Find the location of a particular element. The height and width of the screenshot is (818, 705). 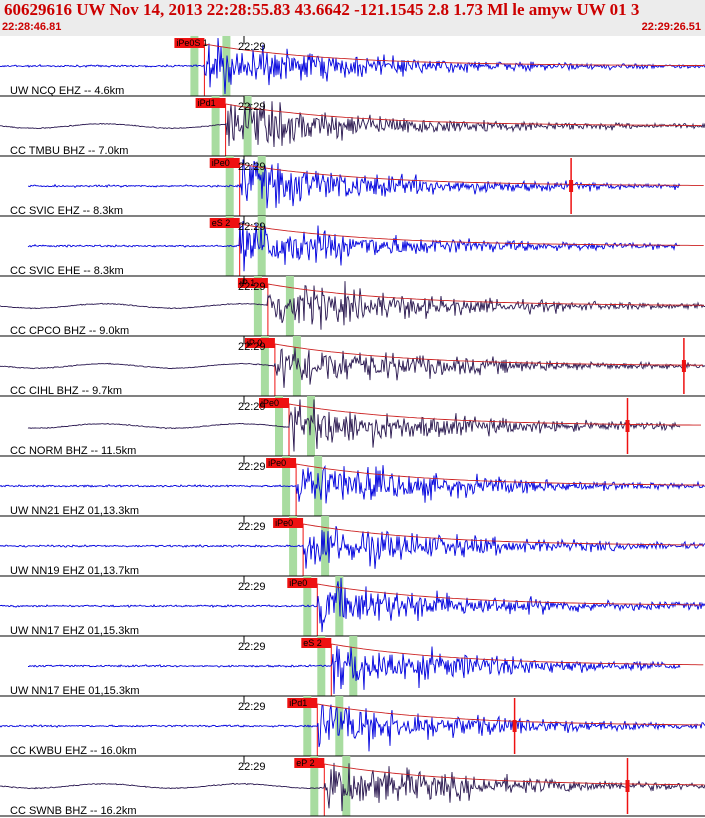

station-label: CC CIHL BHZ -- 9.7km is located at coordinates (66, 391).